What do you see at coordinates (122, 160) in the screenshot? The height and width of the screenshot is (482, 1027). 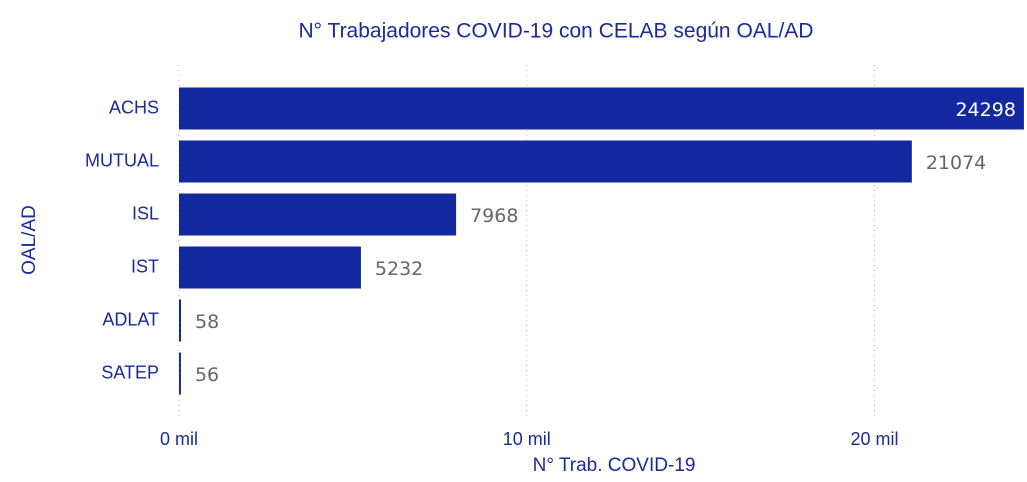 I see `y-tick-label: MUTUAL` at bounding box center [122, 160].